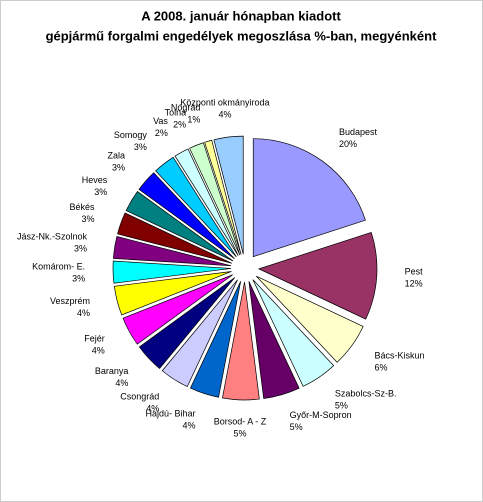  I want to click on slice-value: 12%, so click(414, 283).